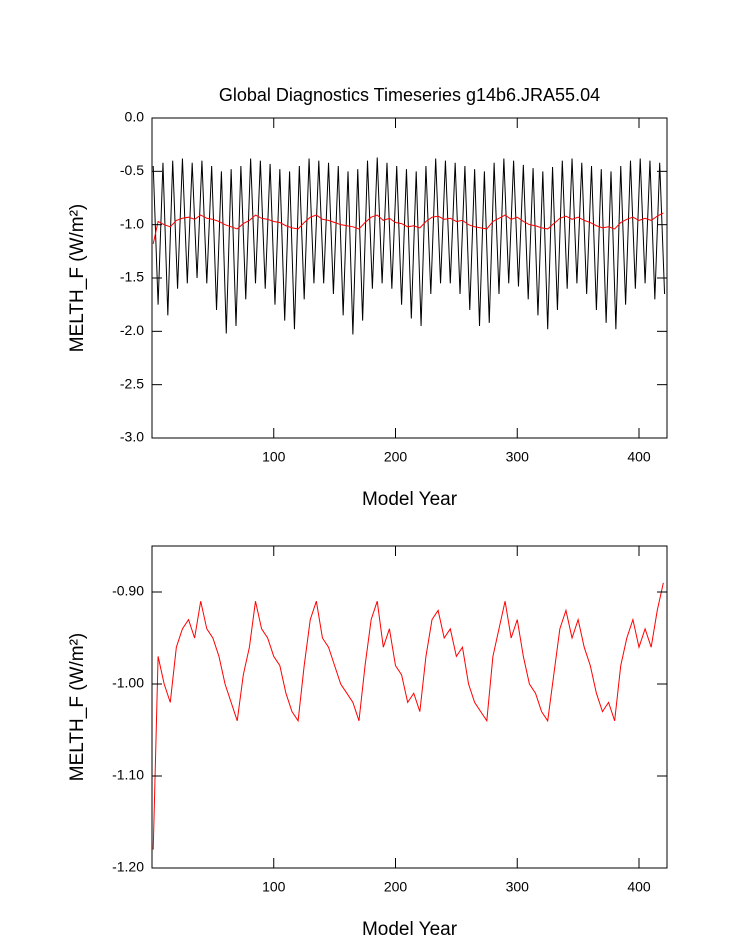 The width and height of the screenshot is (733, 945). What do you see at coordinates (132, 437) in the screenshot?
I see `y-tick-label: -3.0` at bounding box center [132, 437].